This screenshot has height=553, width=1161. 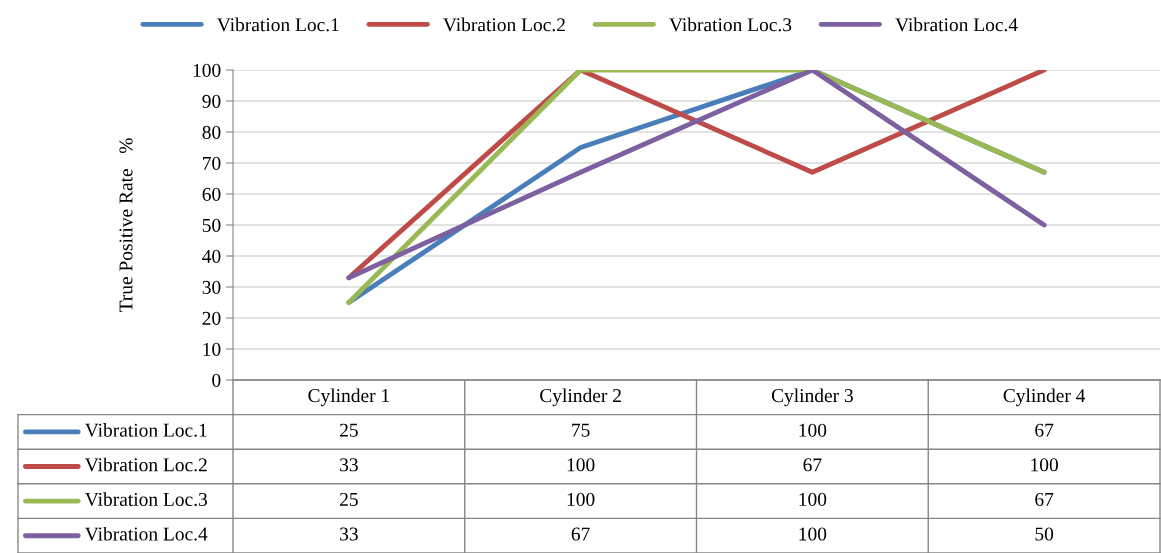 What do you see at coordinates (145, 430) in the screenshot?
I see `text: Vibration Loc.1` at bounding box center [145, 430].